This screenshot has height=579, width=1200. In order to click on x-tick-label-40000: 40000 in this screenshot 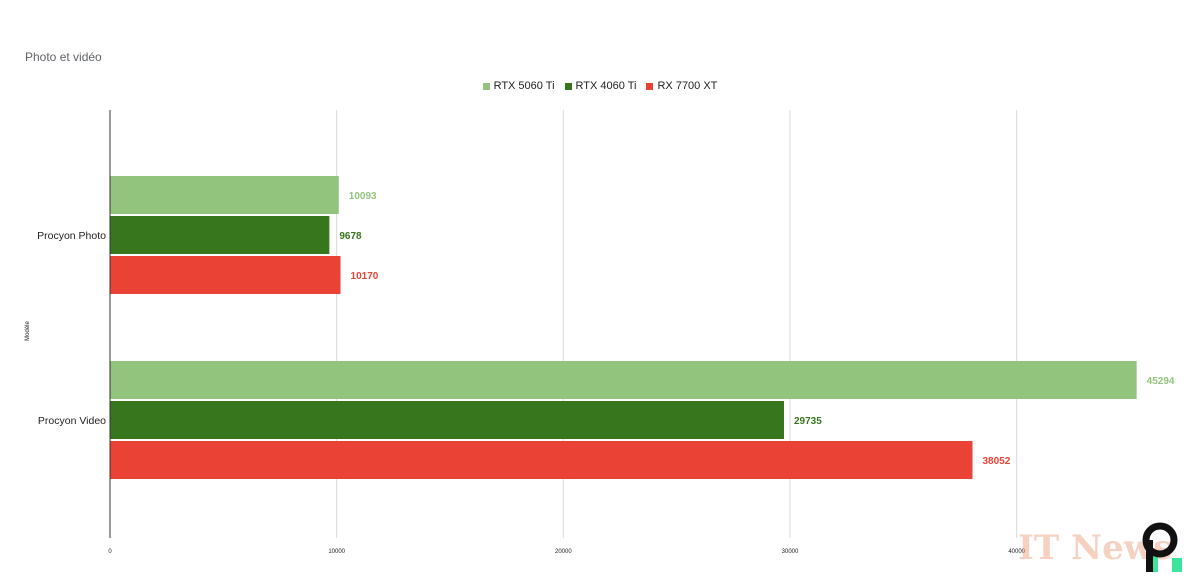, I will do `click(1016, 552)`.